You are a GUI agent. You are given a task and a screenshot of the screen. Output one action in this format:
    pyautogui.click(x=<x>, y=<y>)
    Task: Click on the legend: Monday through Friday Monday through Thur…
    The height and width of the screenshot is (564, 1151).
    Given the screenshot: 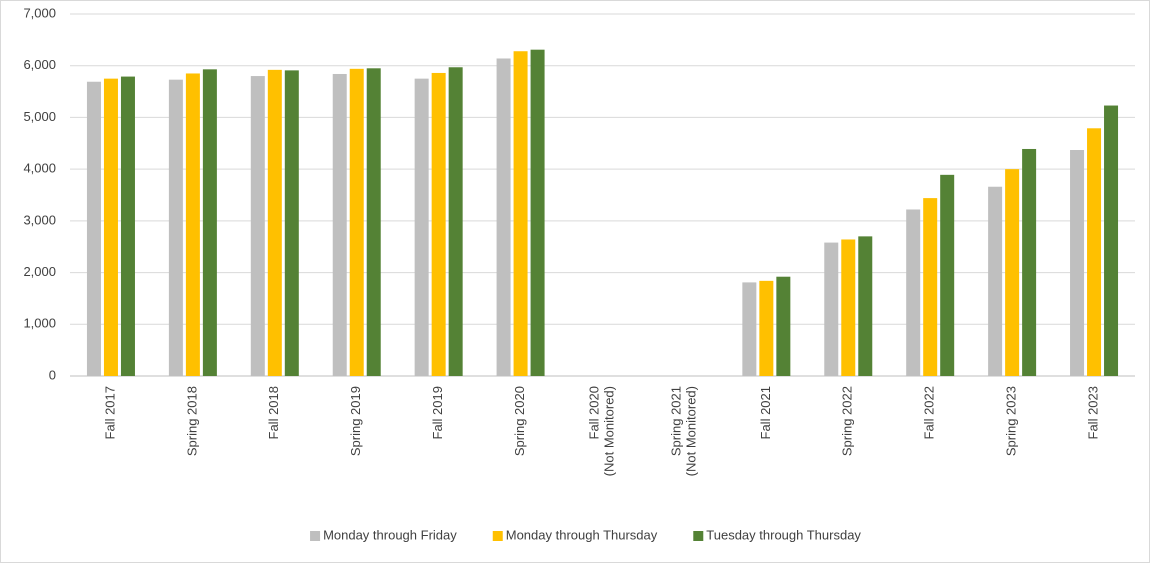 What is the action you would take?
    pyautogui.click(x=585, y=534)
    